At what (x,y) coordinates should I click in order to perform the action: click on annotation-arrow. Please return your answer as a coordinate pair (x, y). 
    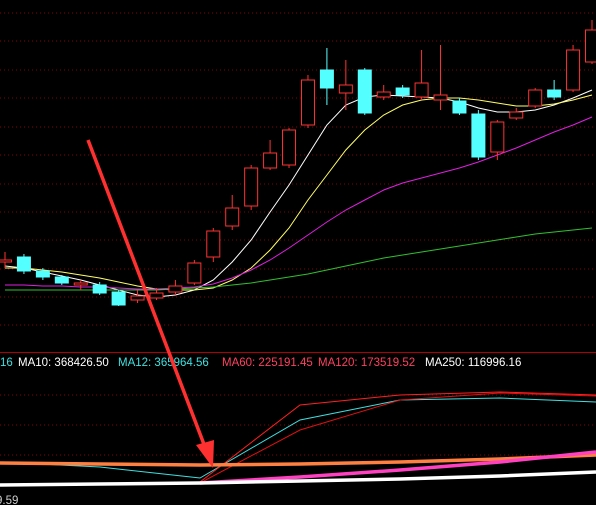
    Looking at the image, I should click on (150, 303).